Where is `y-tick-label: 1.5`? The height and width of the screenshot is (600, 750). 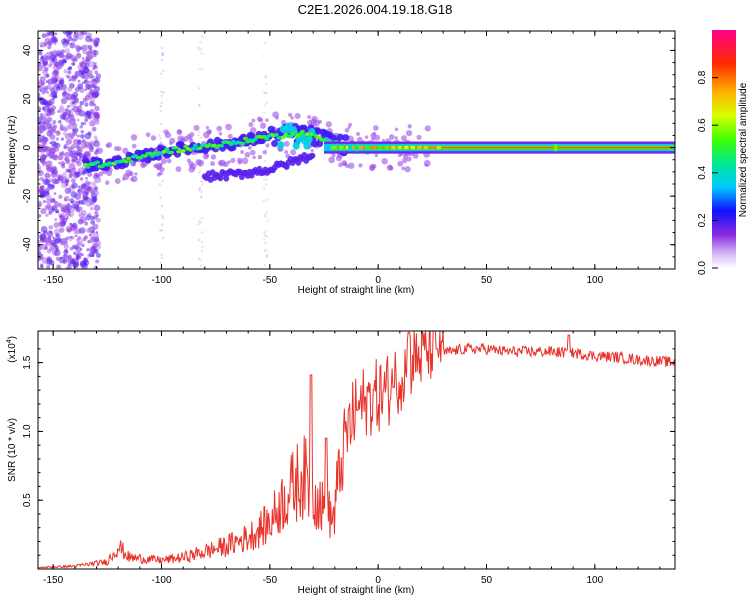 y-tick-label: 1.5 is located at coordinates (27, 362).